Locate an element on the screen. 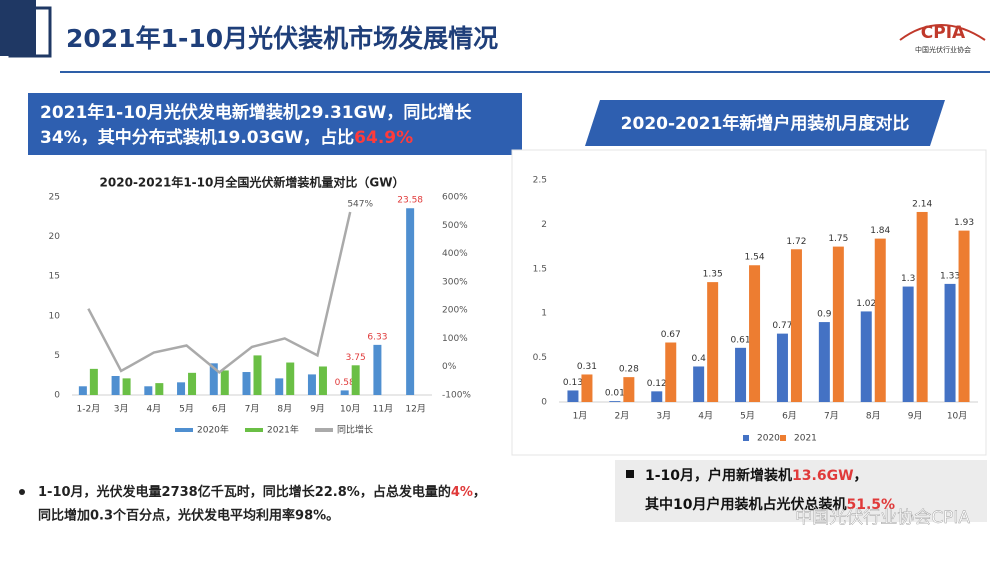 Image resolution: width=1000 pixels, height=562 pixels. y-tick-label: 25 is located at coordinates (54, 198).